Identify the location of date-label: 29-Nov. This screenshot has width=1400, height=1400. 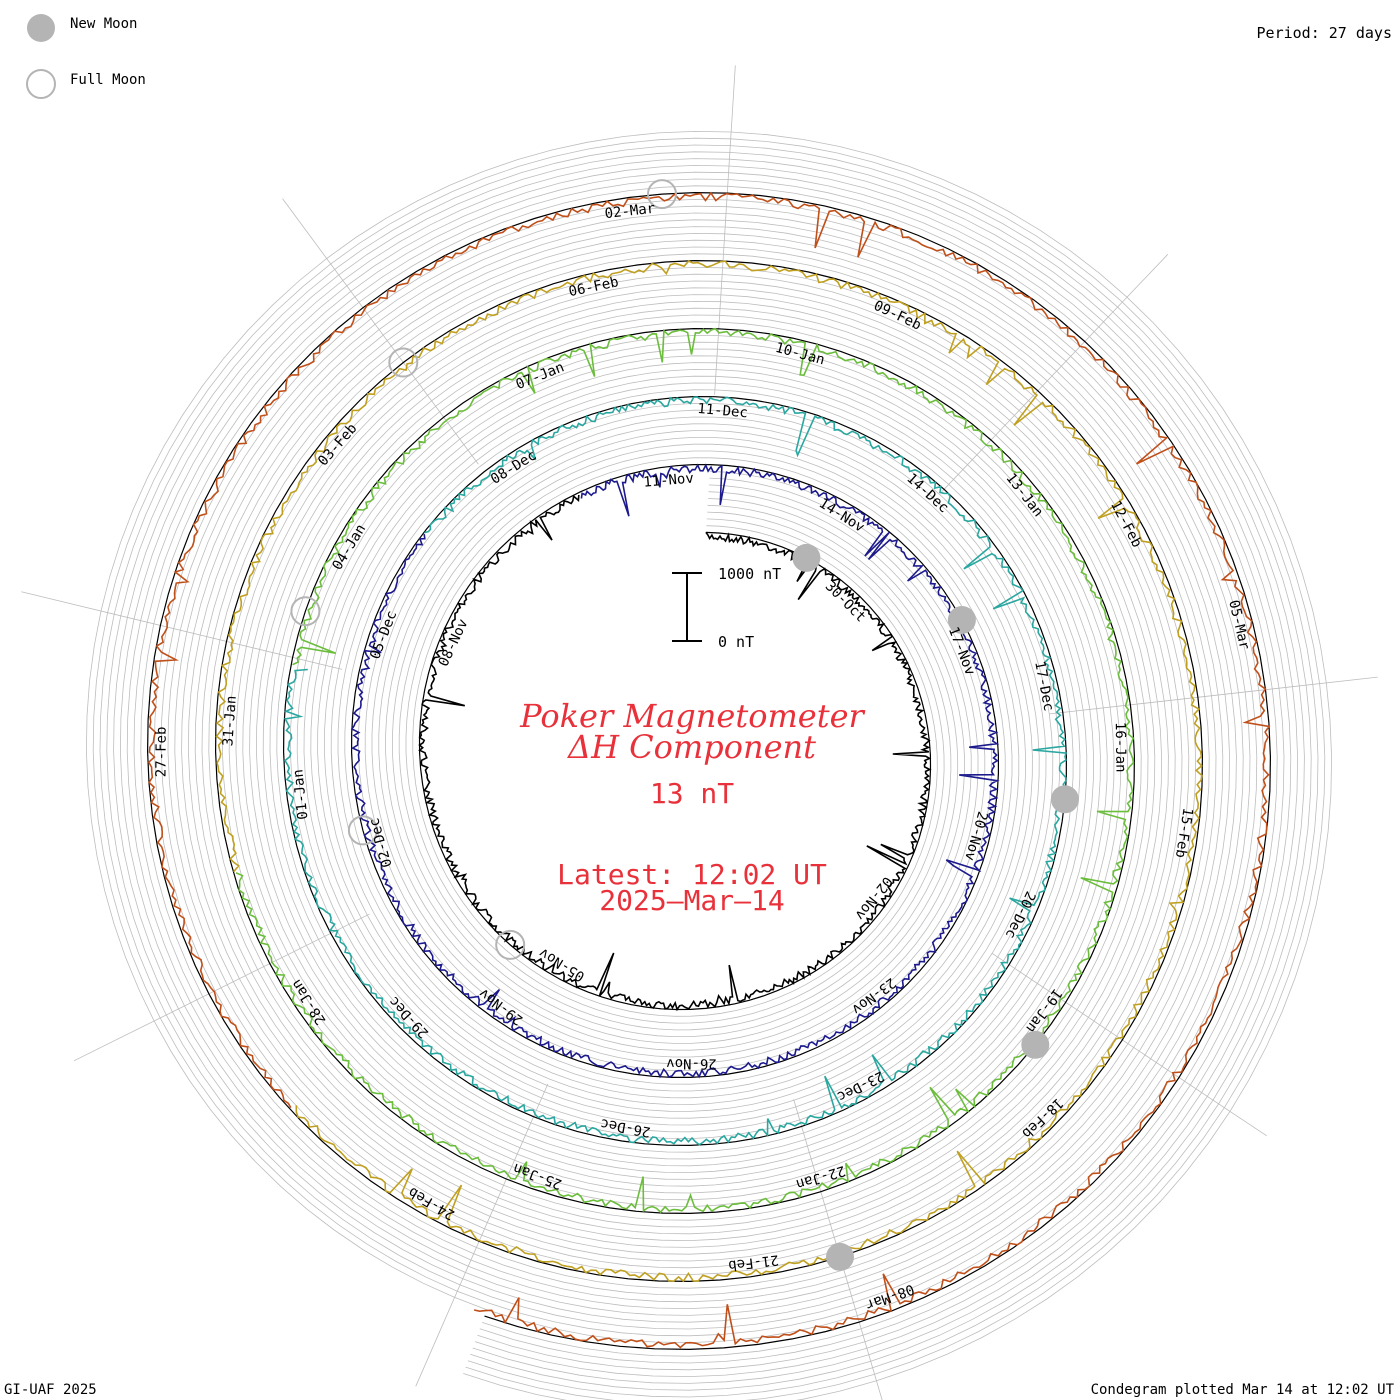
(501, 1006).